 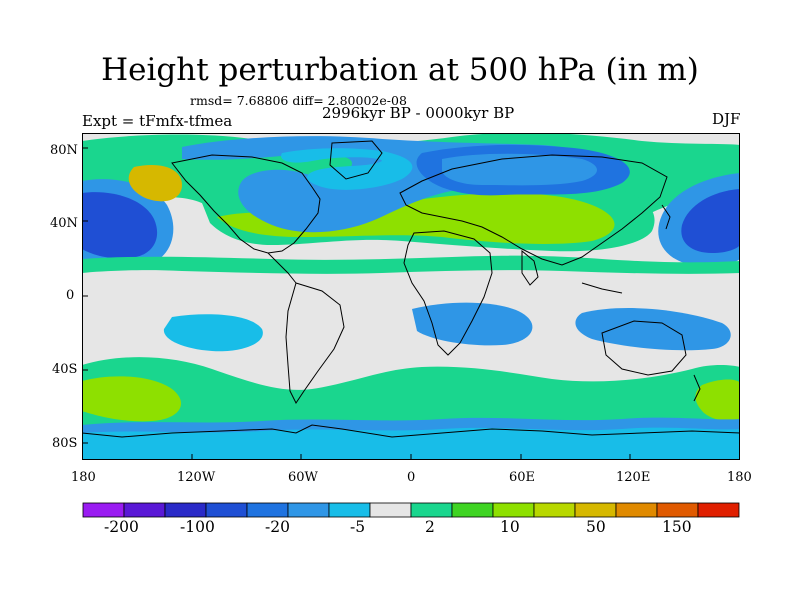 I want to click on colorbar-label-2: 2, so click(x=430, y=527).